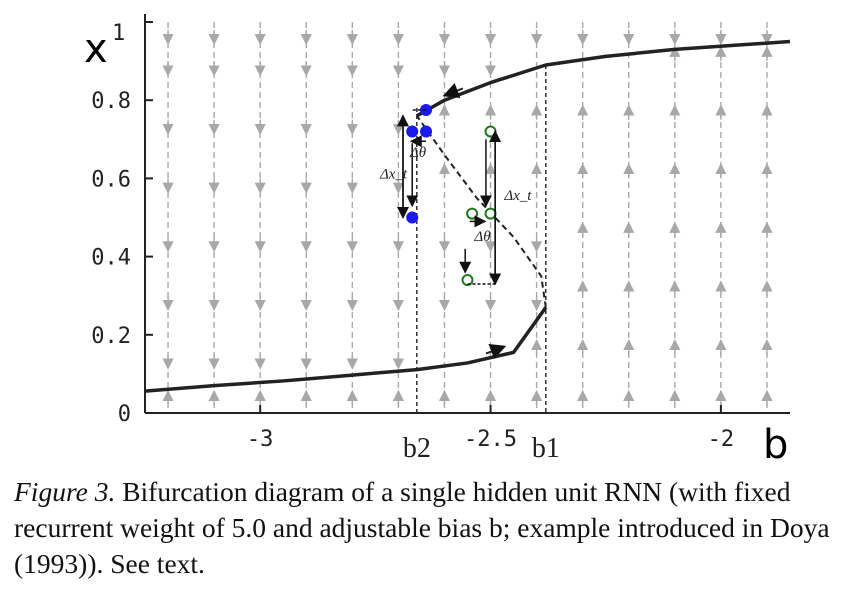 This screenshot has height=597, width=860. What do you see at coordinates (393, 174) in the screenshot?
I see `annotation-blue-0: Δx_t` at bounding box center [393, 174].